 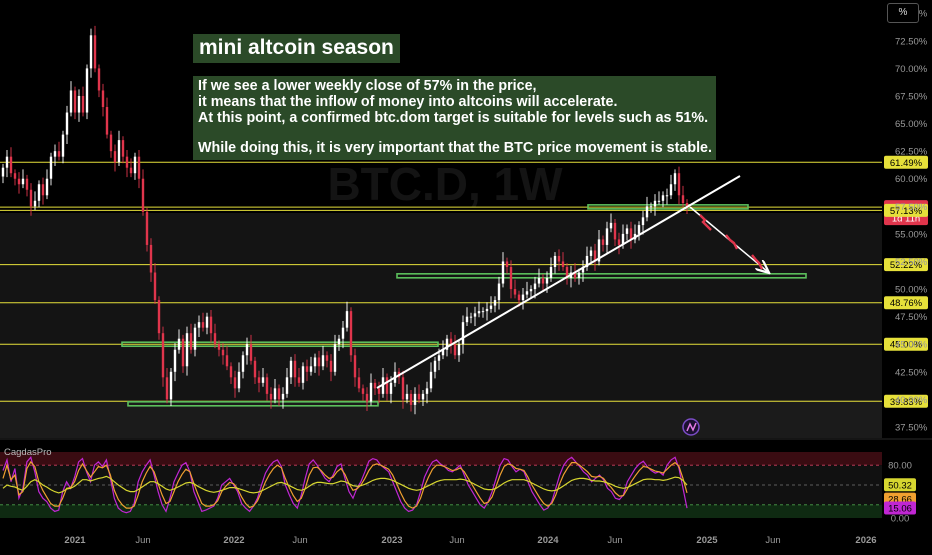 I want to click on x-tick-label: 2025, so click(x=707, y=540).